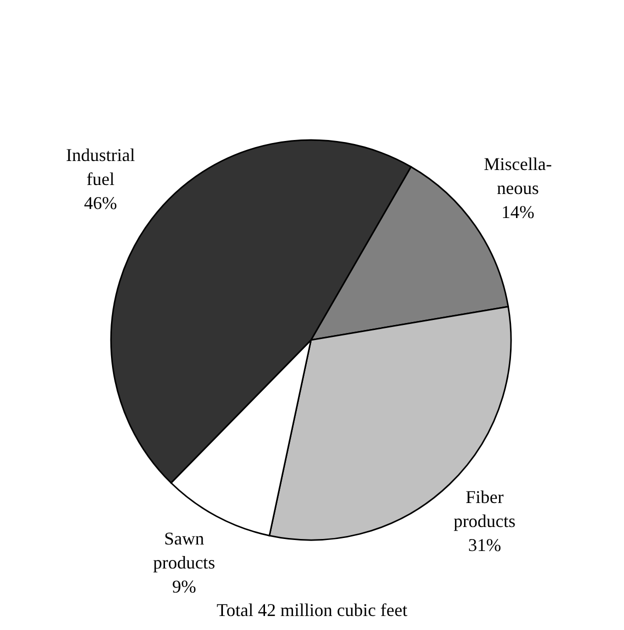 The image size is (624, 630). What do you see at coordinates (184, 550) in the screenshot?
I see `slice-label: Sawn products` at bounding box center [184, 550].